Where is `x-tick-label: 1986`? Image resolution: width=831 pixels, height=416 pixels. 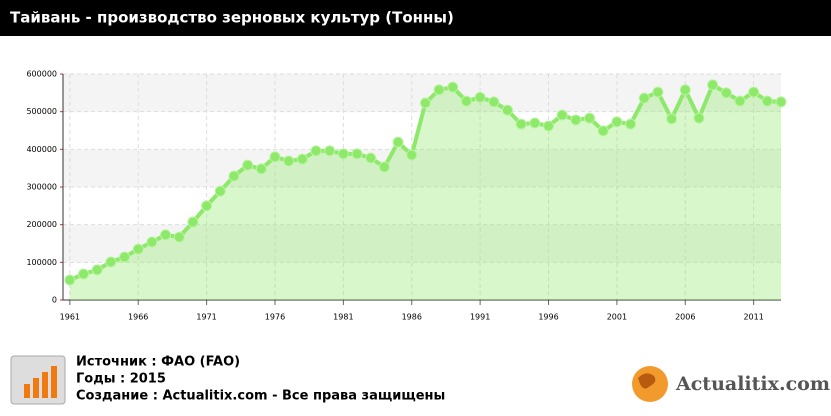
x-tick-label: 1986 is located at coordinates (412, 317).